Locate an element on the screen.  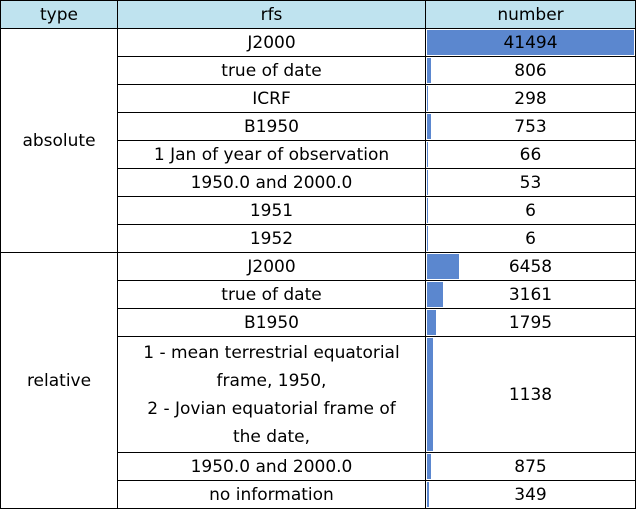
type-cell: absolute is located at coordinates (59, 140).